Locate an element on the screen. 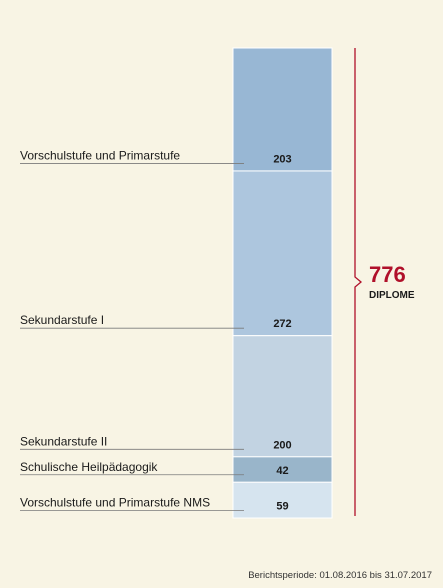  category-label-1: Vorschulstufe und Primarstufe is located at coordinates (100, 155).